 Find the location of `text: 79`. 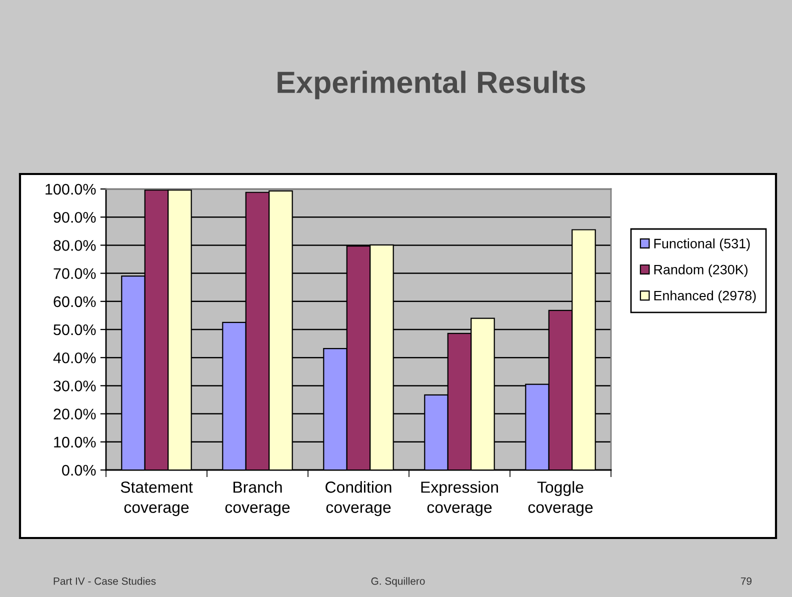

text: 79 is located at coordinates (746, 581).